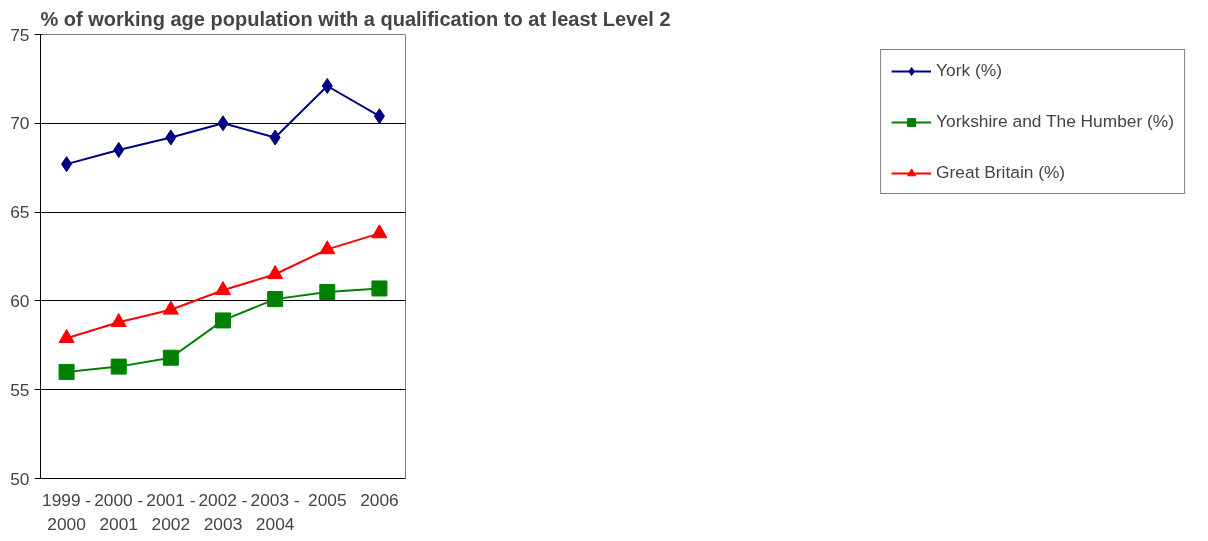  I want to click on legend-label: Great Britain (%), so click(1001, 172).